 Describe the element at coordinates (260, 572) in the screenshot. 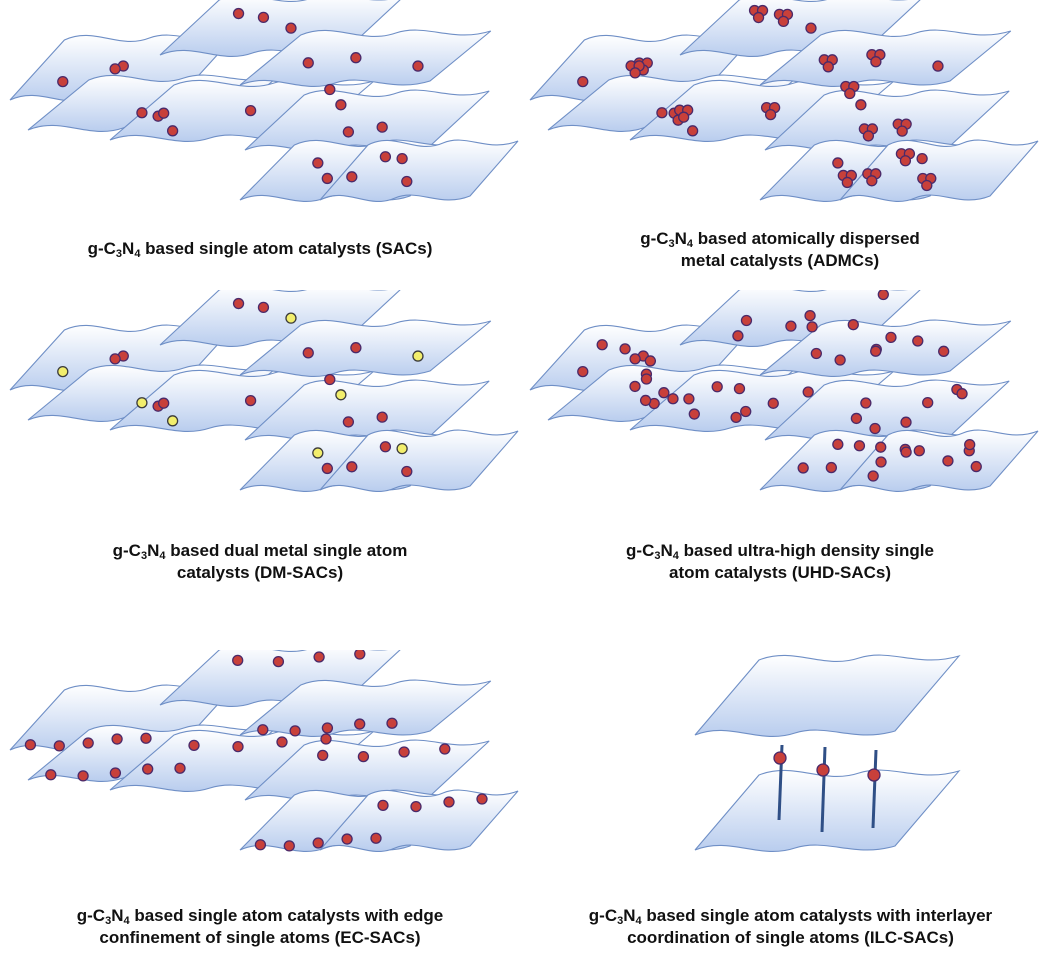

I see `caption-line-2: catalysts (DM-SACs)` at that location.